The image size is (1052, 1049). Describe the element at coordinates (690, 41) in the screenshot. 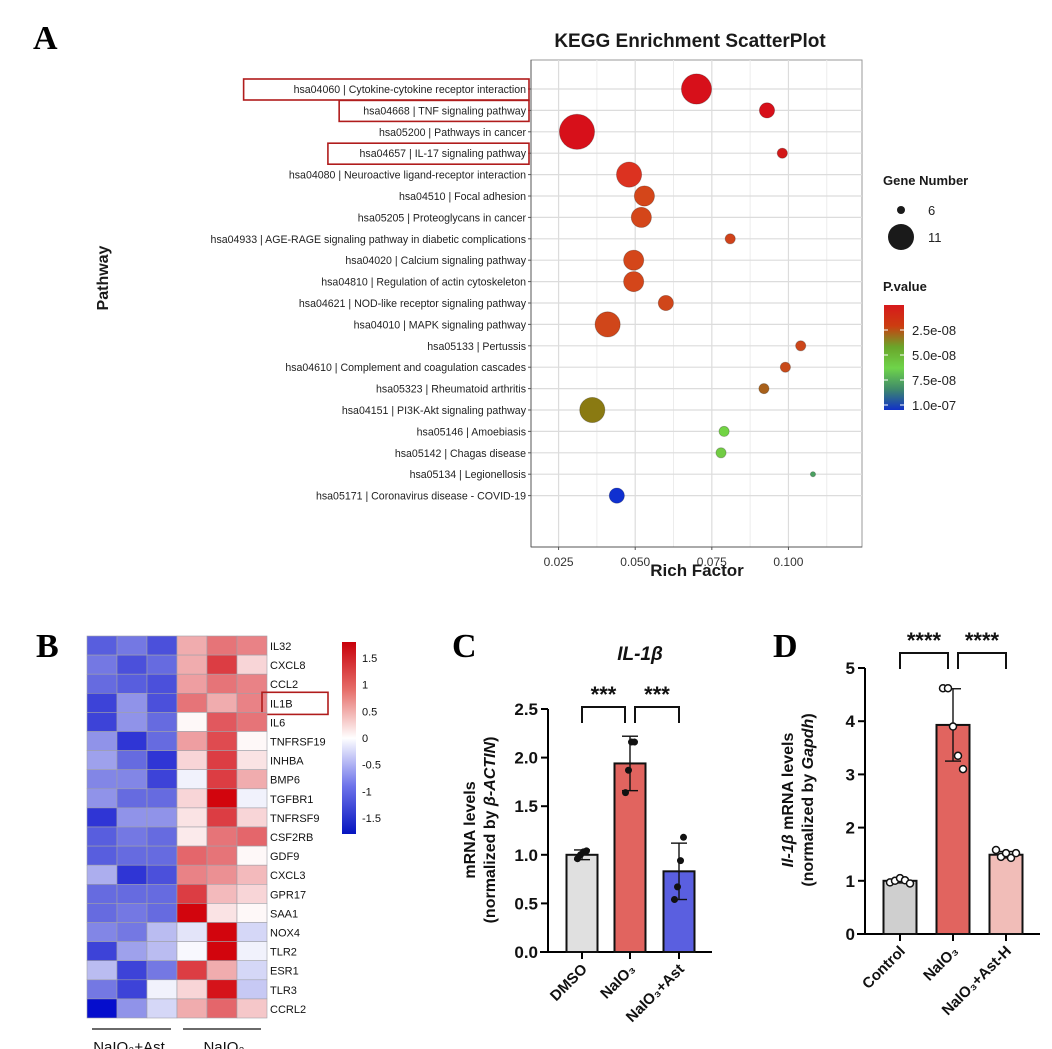

I see `chart-title: KEGG Enrichment ScatterPlot` at that location.